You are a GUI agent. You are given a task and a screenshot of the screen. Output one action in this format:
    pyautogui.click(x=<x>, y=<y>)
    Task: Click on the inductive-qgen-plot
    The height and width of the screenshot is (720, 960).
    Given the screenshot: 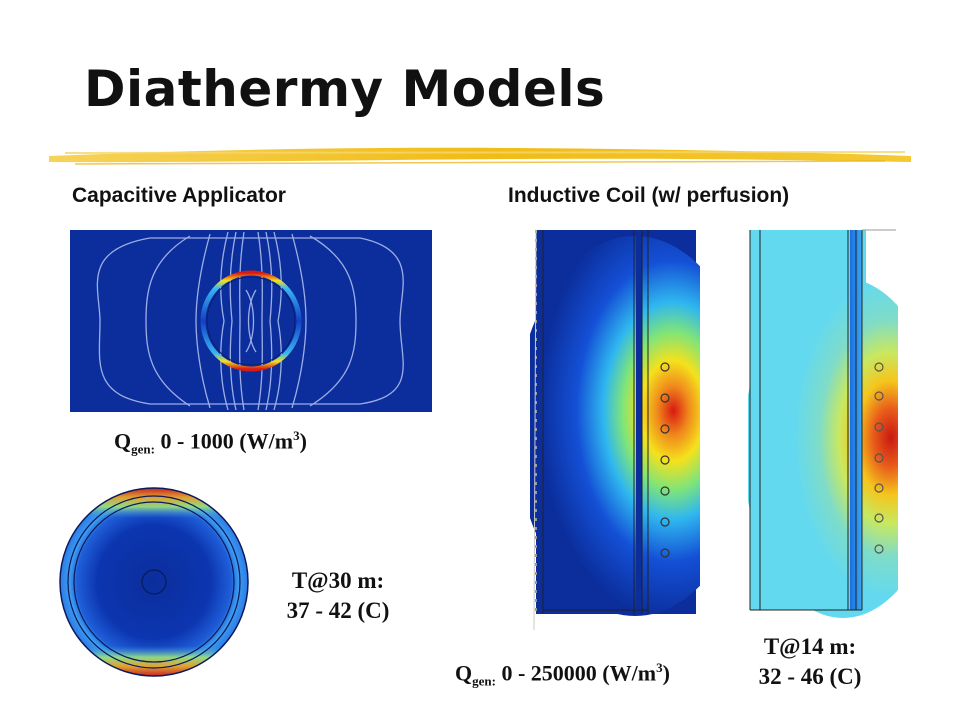 What is the action you would take?
    pyautogui.click(x=615, y=430)
    